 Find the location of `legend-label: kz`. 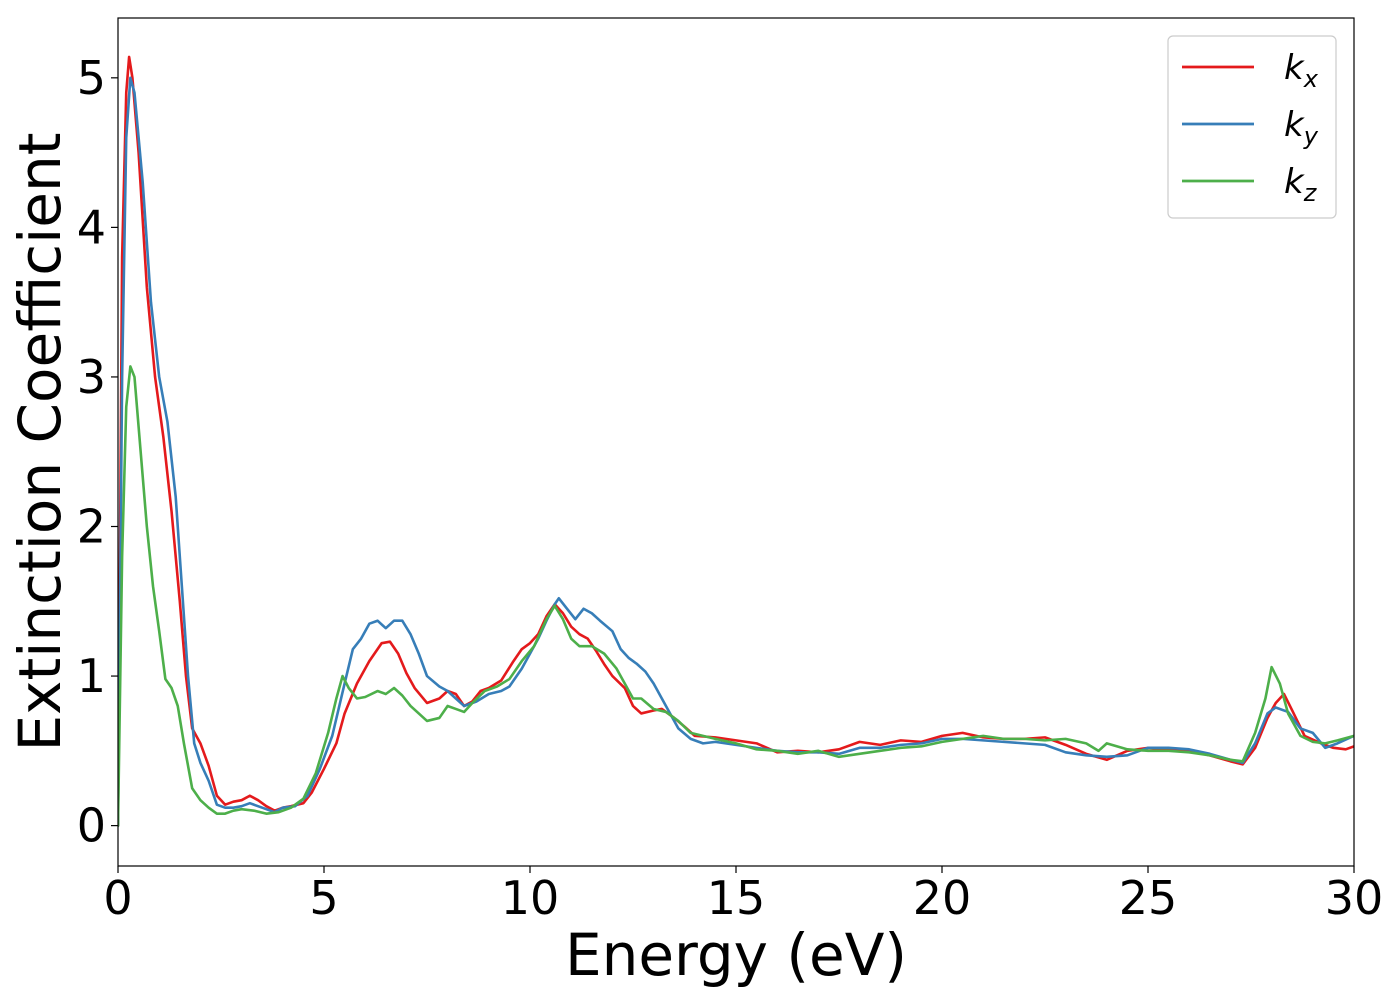

legend-label: kz is located at coordinates (1301, 184).